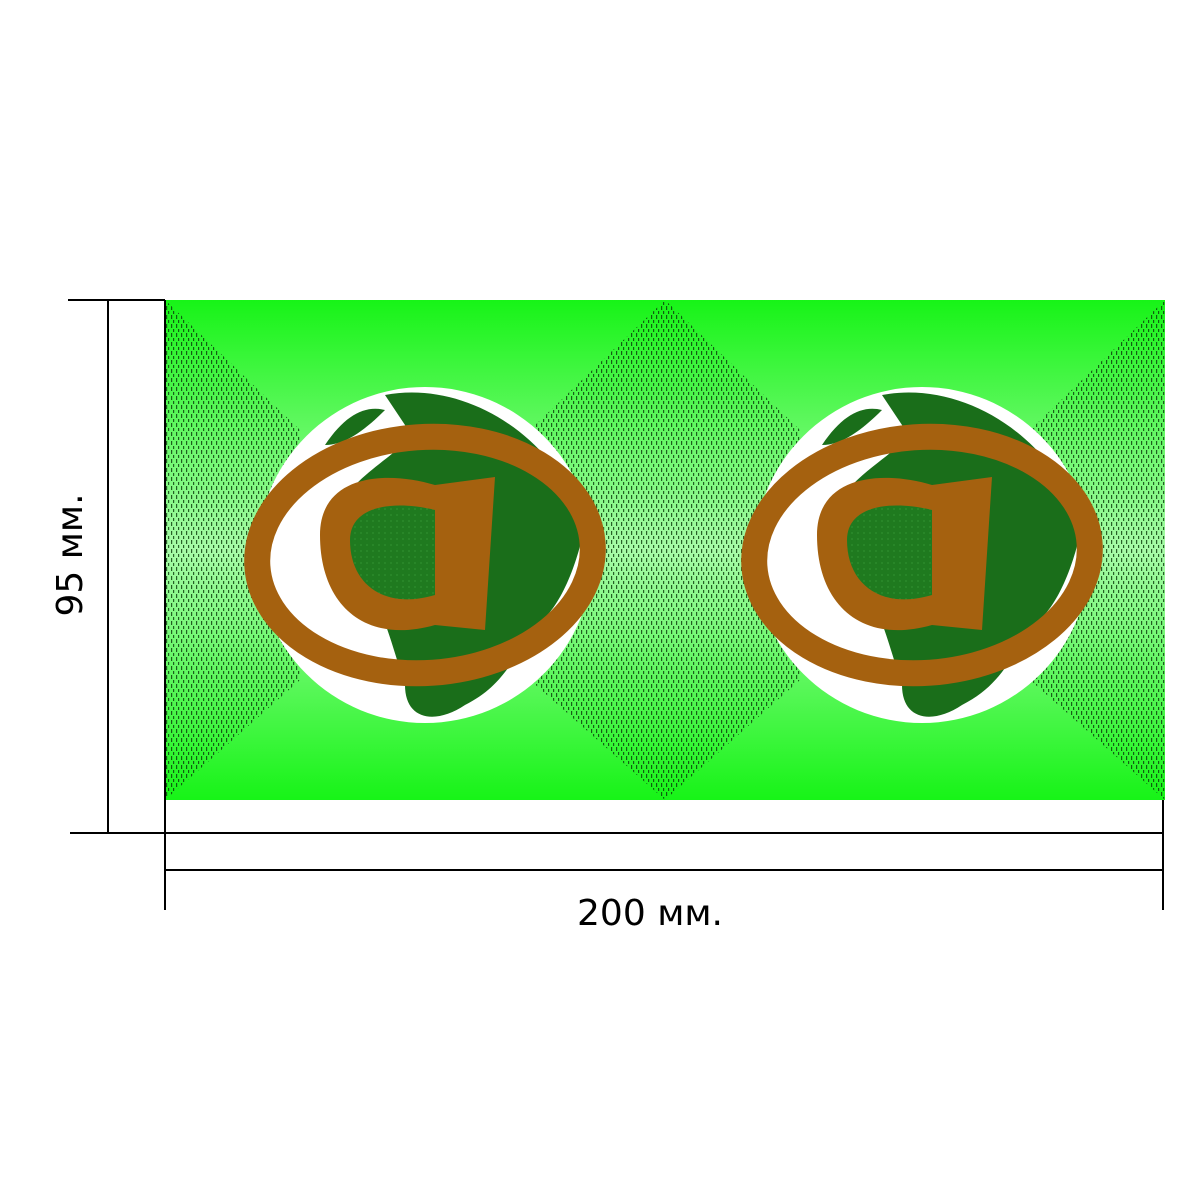 The image size is (1200, 1200). I want to click on width-label: 200 мм., so click(650, 913).